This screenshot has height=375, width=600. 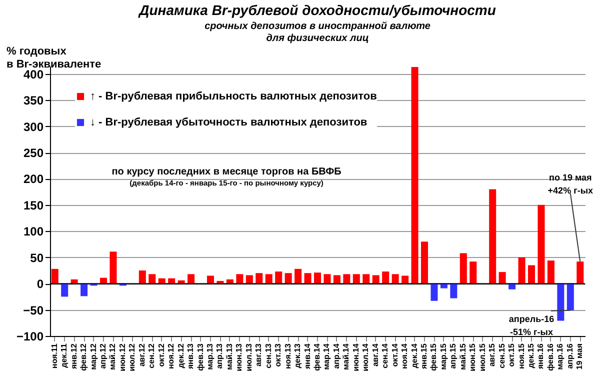 What do you see at coordinates (414, 355) in the screenshot?
I see `x-tick-label: дек.14` at bounding box center [414, 355].